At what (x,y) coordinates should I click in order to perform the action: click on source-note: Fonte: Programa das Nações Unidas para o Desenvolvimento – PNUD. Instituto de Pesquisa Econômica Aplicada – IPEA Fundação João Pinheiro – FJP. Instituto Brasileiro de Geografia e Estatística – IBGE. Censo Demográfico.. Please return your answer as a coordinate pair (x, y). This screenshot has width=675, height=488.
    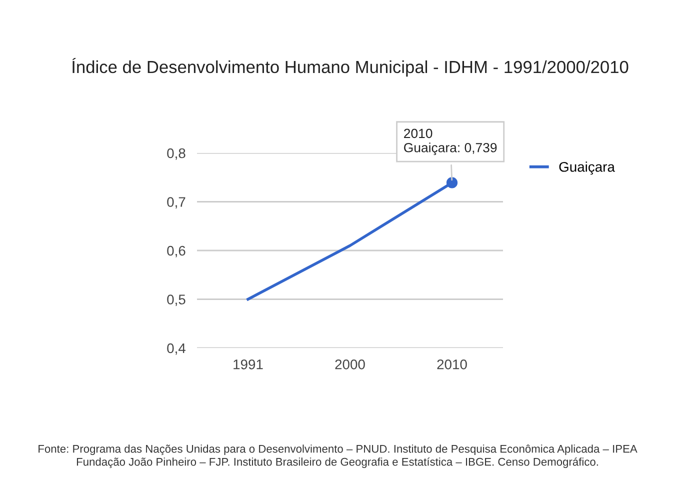
    Looking at the image, I should click on (338, 456).